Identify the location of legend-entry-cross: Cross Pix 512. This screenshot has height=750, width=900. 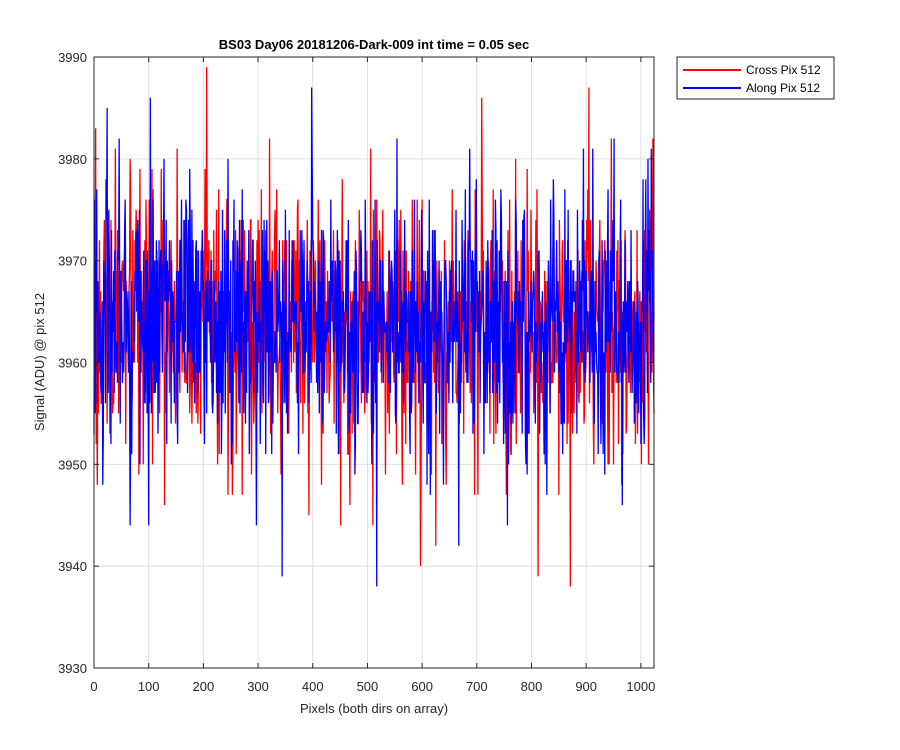
(783, 70).